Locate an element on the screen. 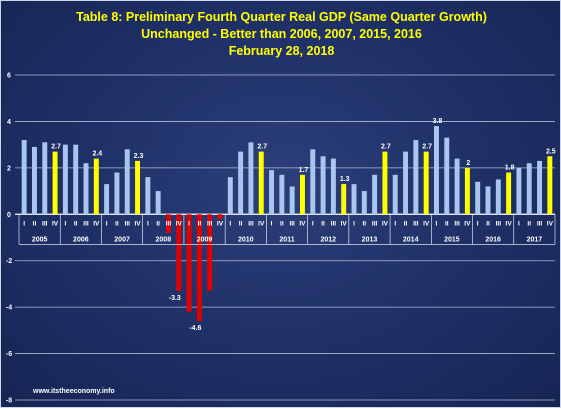 Image resolution: width=561 pixels, height=409 pixels. data-label: 1.3 is located at coordinates (345, 179).